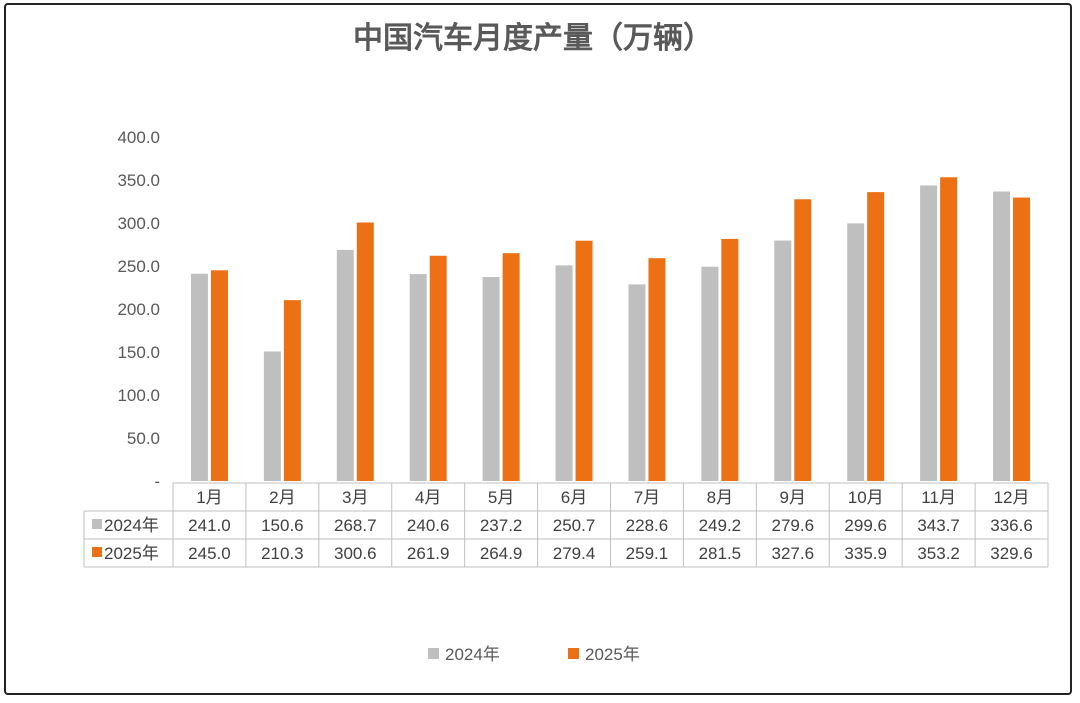  What do you see at coordinates (209, 497) in the screenshot?
I see `x-tick-label: 1月` at bounding box center [209, 497].